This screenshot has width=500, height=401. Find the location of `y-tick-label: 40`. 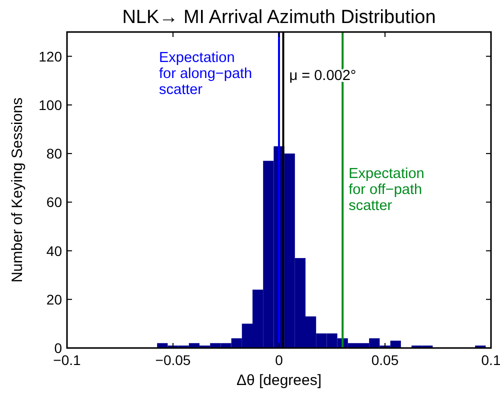

y-tick-label: 40 is located at coordinates (54, 250).